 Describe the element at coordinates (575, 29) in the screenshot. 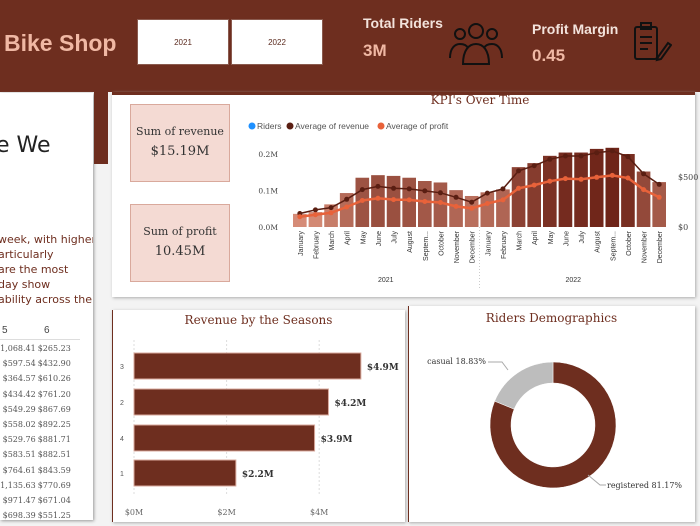

I see `profit-margin-label: Profit Margin` at that location.